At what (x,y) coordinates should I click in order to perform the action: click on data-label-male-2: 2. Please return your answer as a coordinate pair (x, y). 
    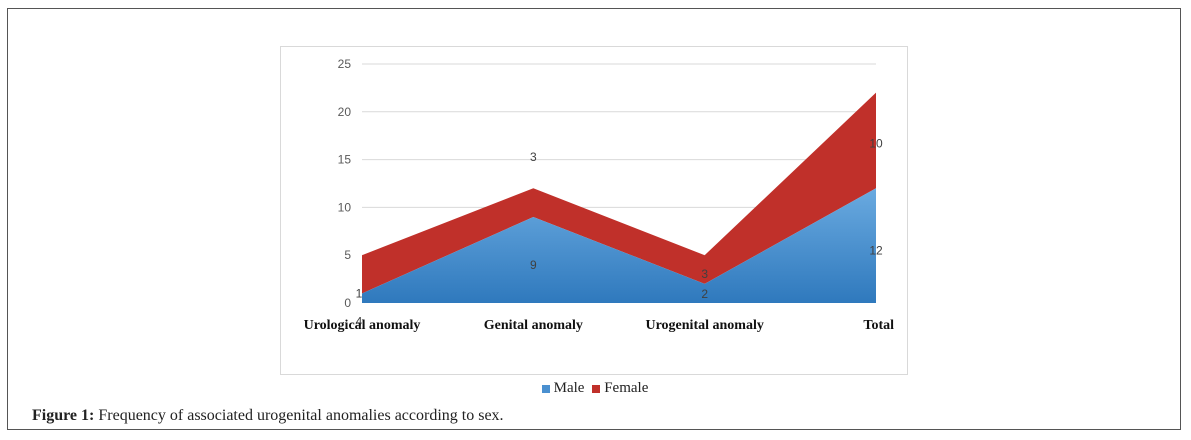
    Looking at the image, I should click on (704, 294).